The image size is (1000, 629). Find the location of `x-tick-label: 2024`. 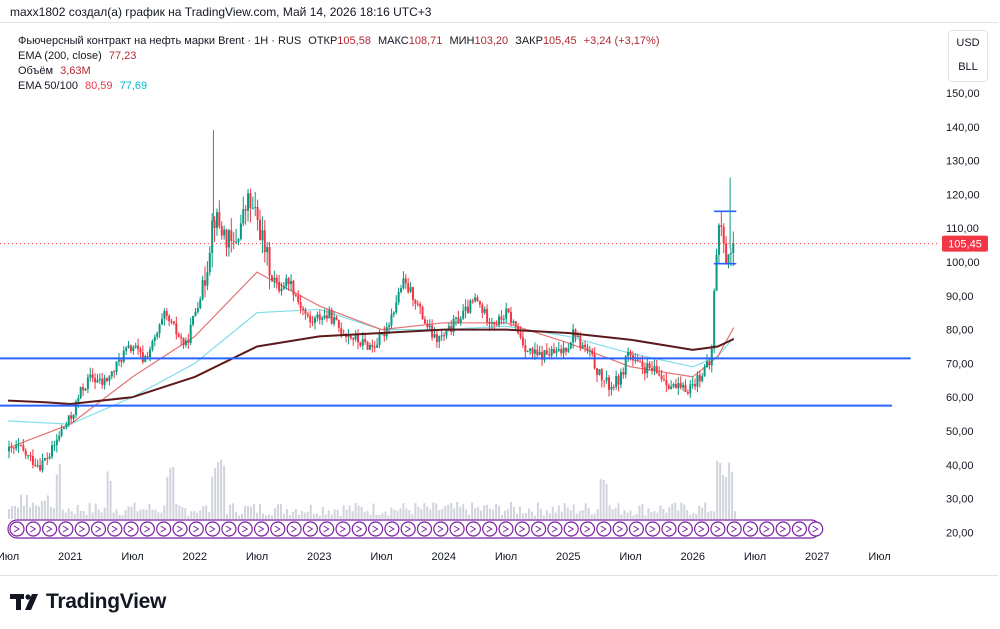

x-tick-label: 2024 is located at coordinates (444, 557).